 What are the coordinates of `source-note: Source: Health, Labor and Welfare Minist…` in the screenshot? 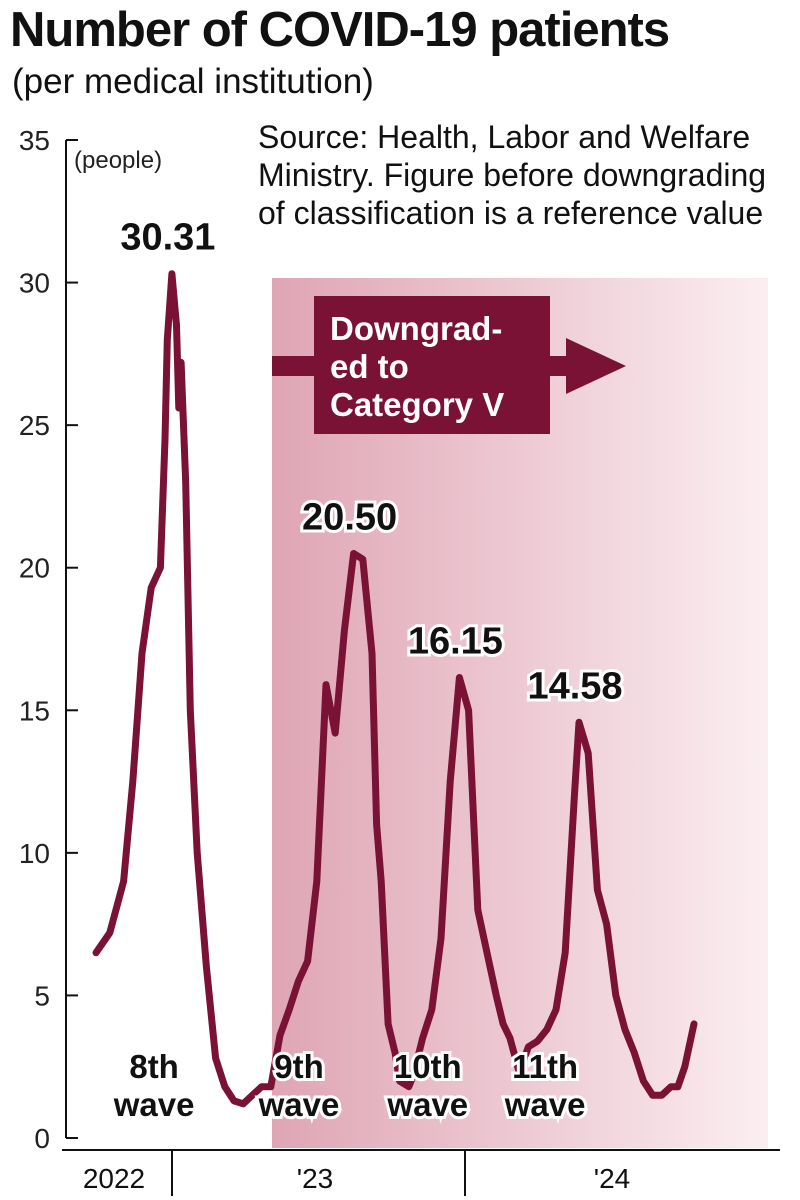 It's located at (512, 175).